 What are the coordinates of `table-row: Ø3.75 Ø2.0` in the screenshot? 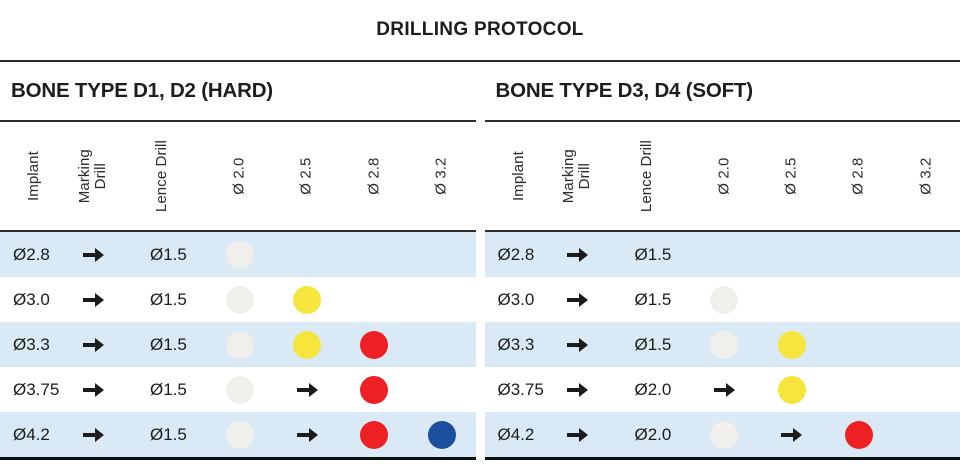 It's located at (722, 389).